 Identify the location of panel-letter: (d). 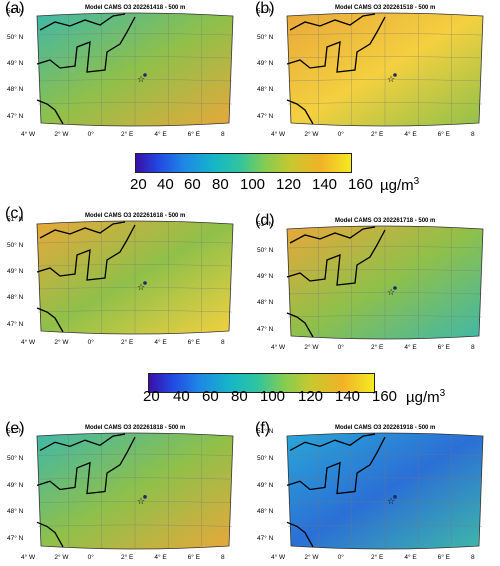
(265, 220).